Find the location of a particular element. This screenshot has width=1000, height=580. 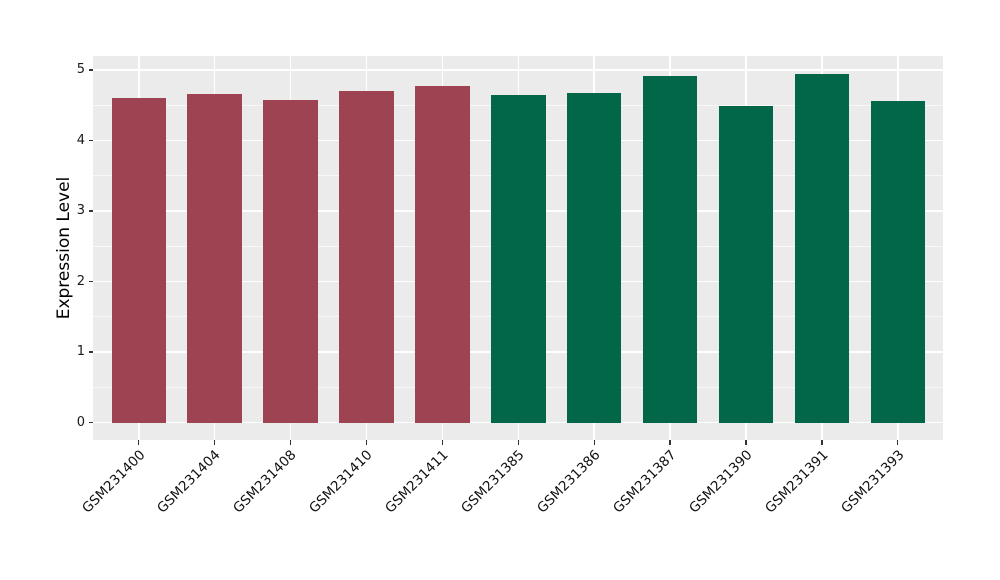

bar-GSM231386 is located at coordinates (594, 258).